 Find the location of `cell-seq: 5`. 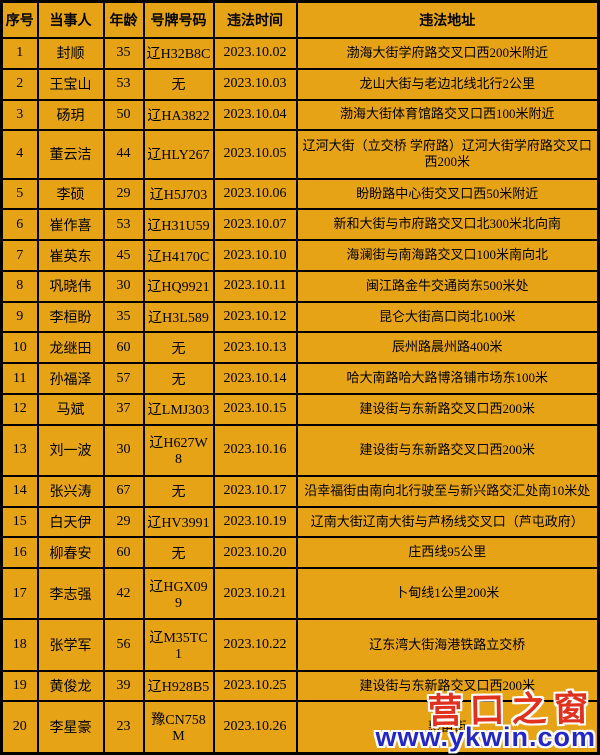

cell-seq: 5 is located at coordinates (19, 194).